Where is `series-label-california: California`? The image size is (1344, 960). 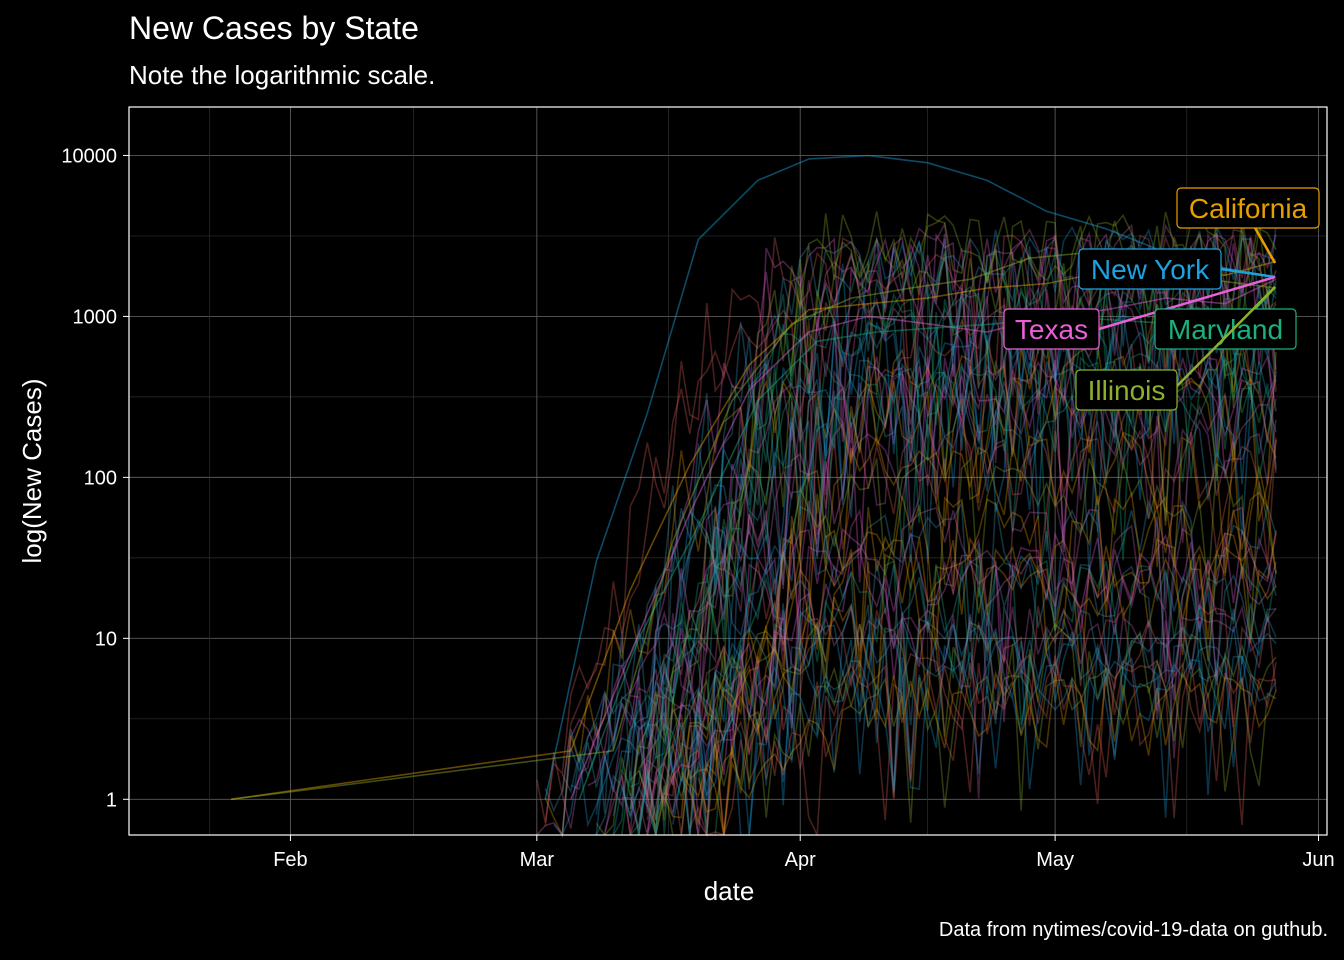
series-label-california: California is located at coordinates (1248, 208).